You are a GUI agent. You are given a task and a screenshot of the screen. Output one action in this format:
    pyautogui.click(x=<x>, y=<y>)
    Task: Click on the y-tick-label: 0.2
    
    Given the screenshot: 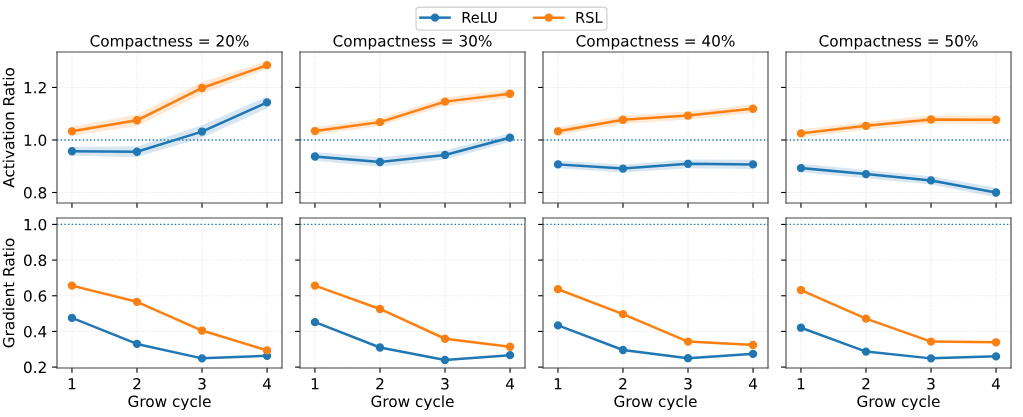 What is the action you would take?
    pyautogui.click(x=34, y=367)
    